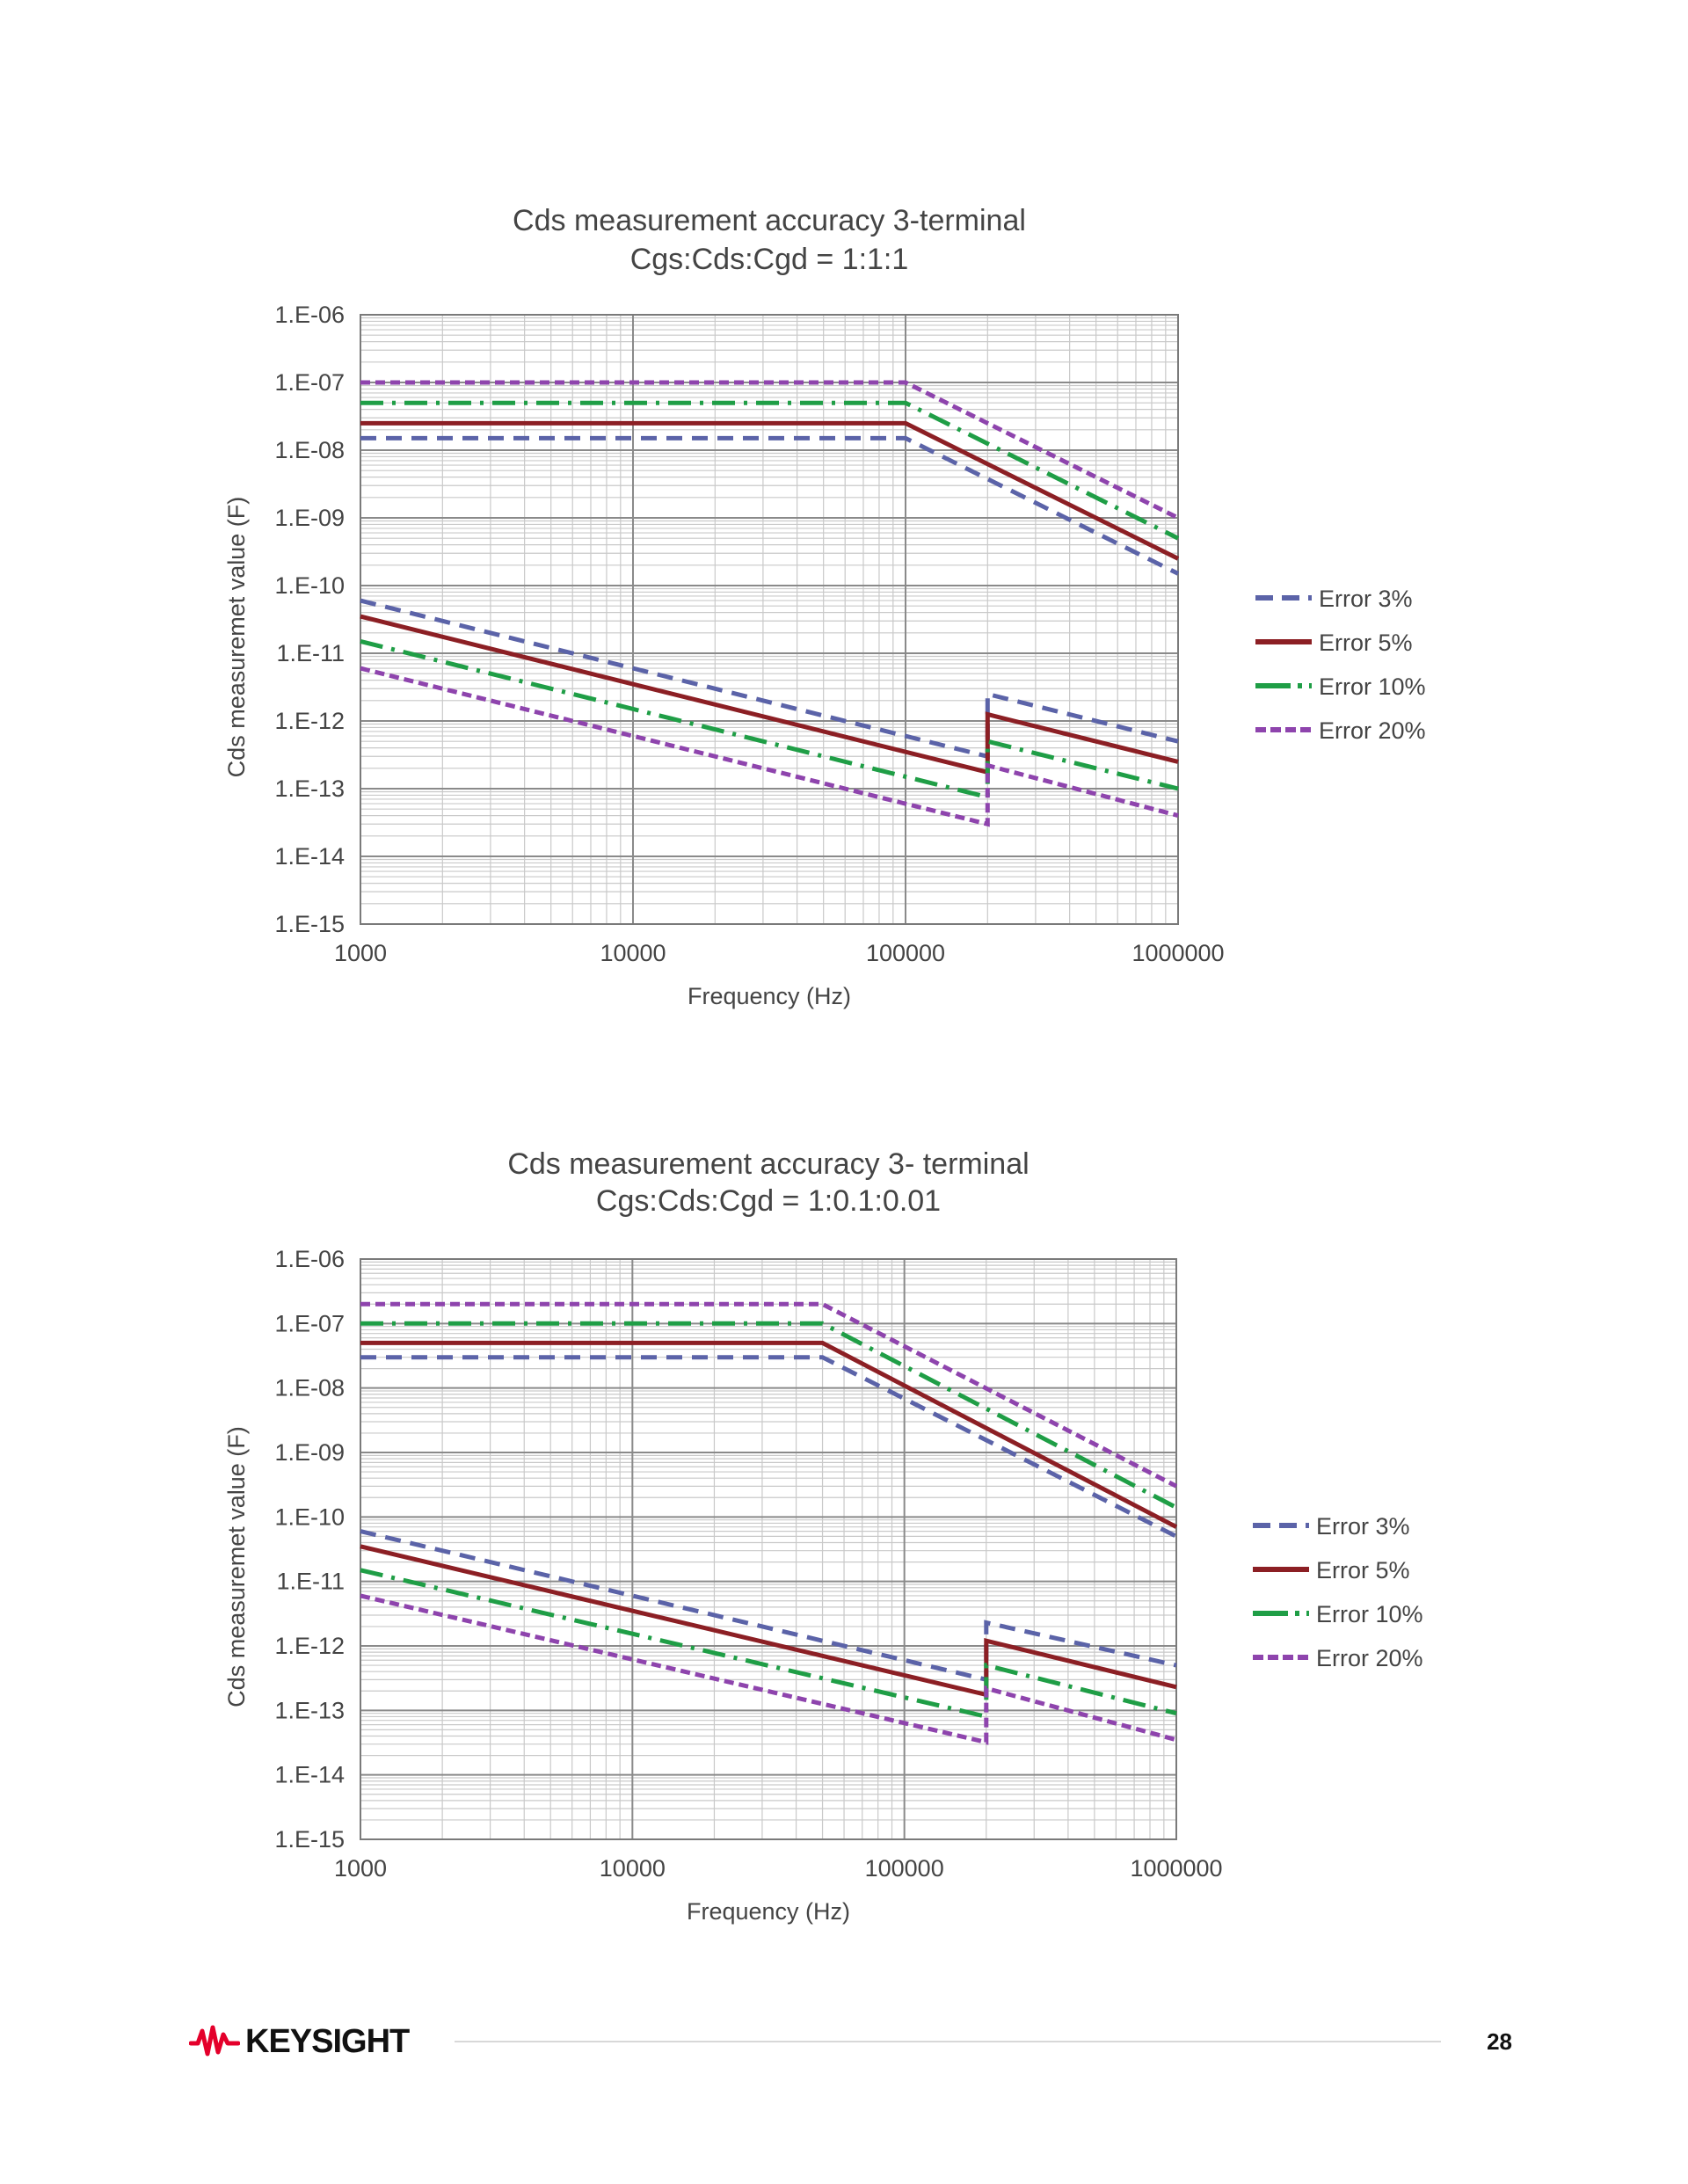 This screenshot has height=2184, width=1688. I want to click on brand-name: KEYSIGHT, so click(327, 2041).